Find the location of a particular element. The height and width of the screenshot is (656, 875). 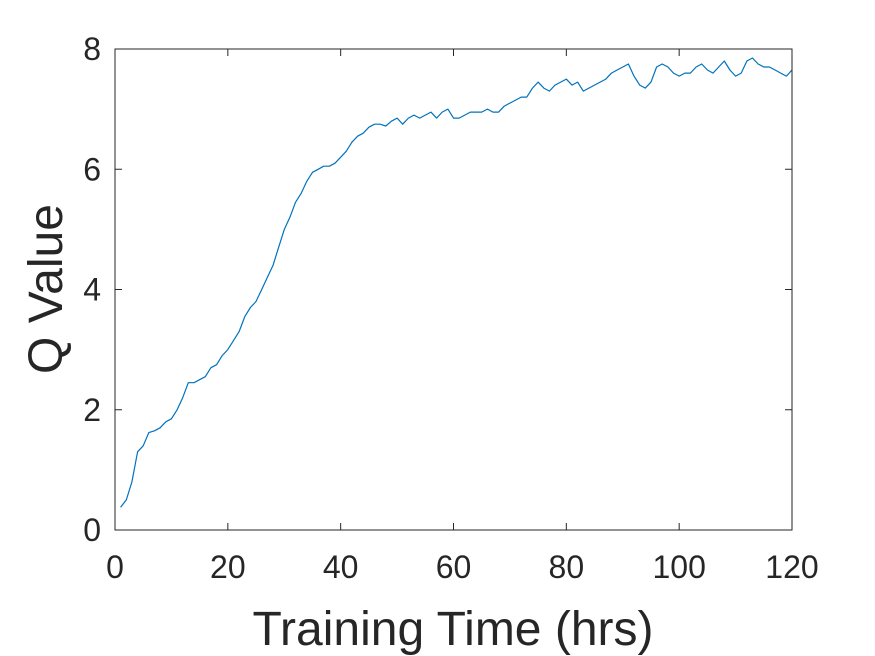

x-tick-label: 0 is located at coordinates (115, 567).